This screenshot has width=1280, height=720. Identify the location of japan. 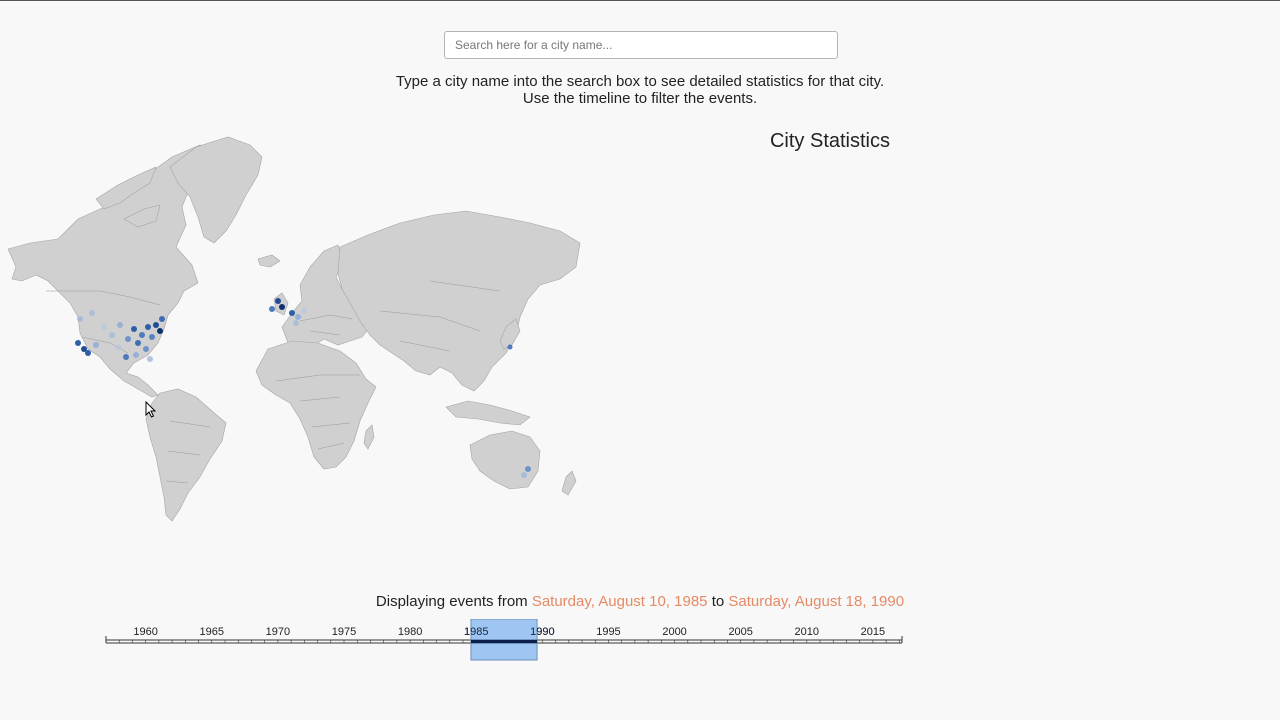
(510, 334).